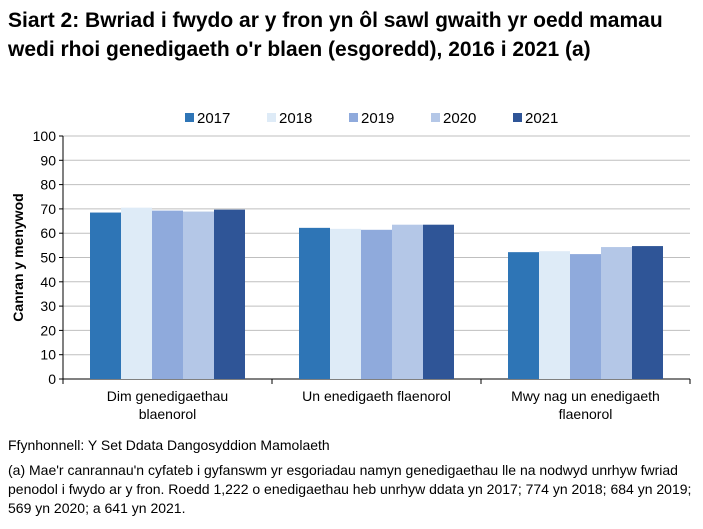  I want to click on y-tick-label: 10, so click(48, 355).